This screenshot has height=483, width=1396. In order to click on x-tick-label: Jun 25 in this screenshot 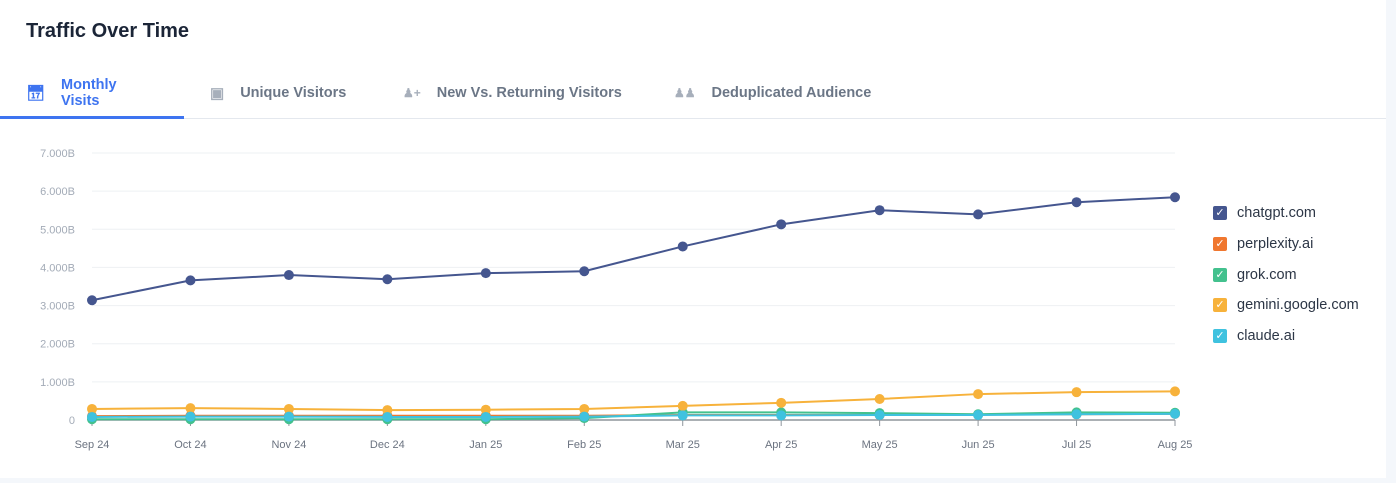, I will do `click(978, 445)`.